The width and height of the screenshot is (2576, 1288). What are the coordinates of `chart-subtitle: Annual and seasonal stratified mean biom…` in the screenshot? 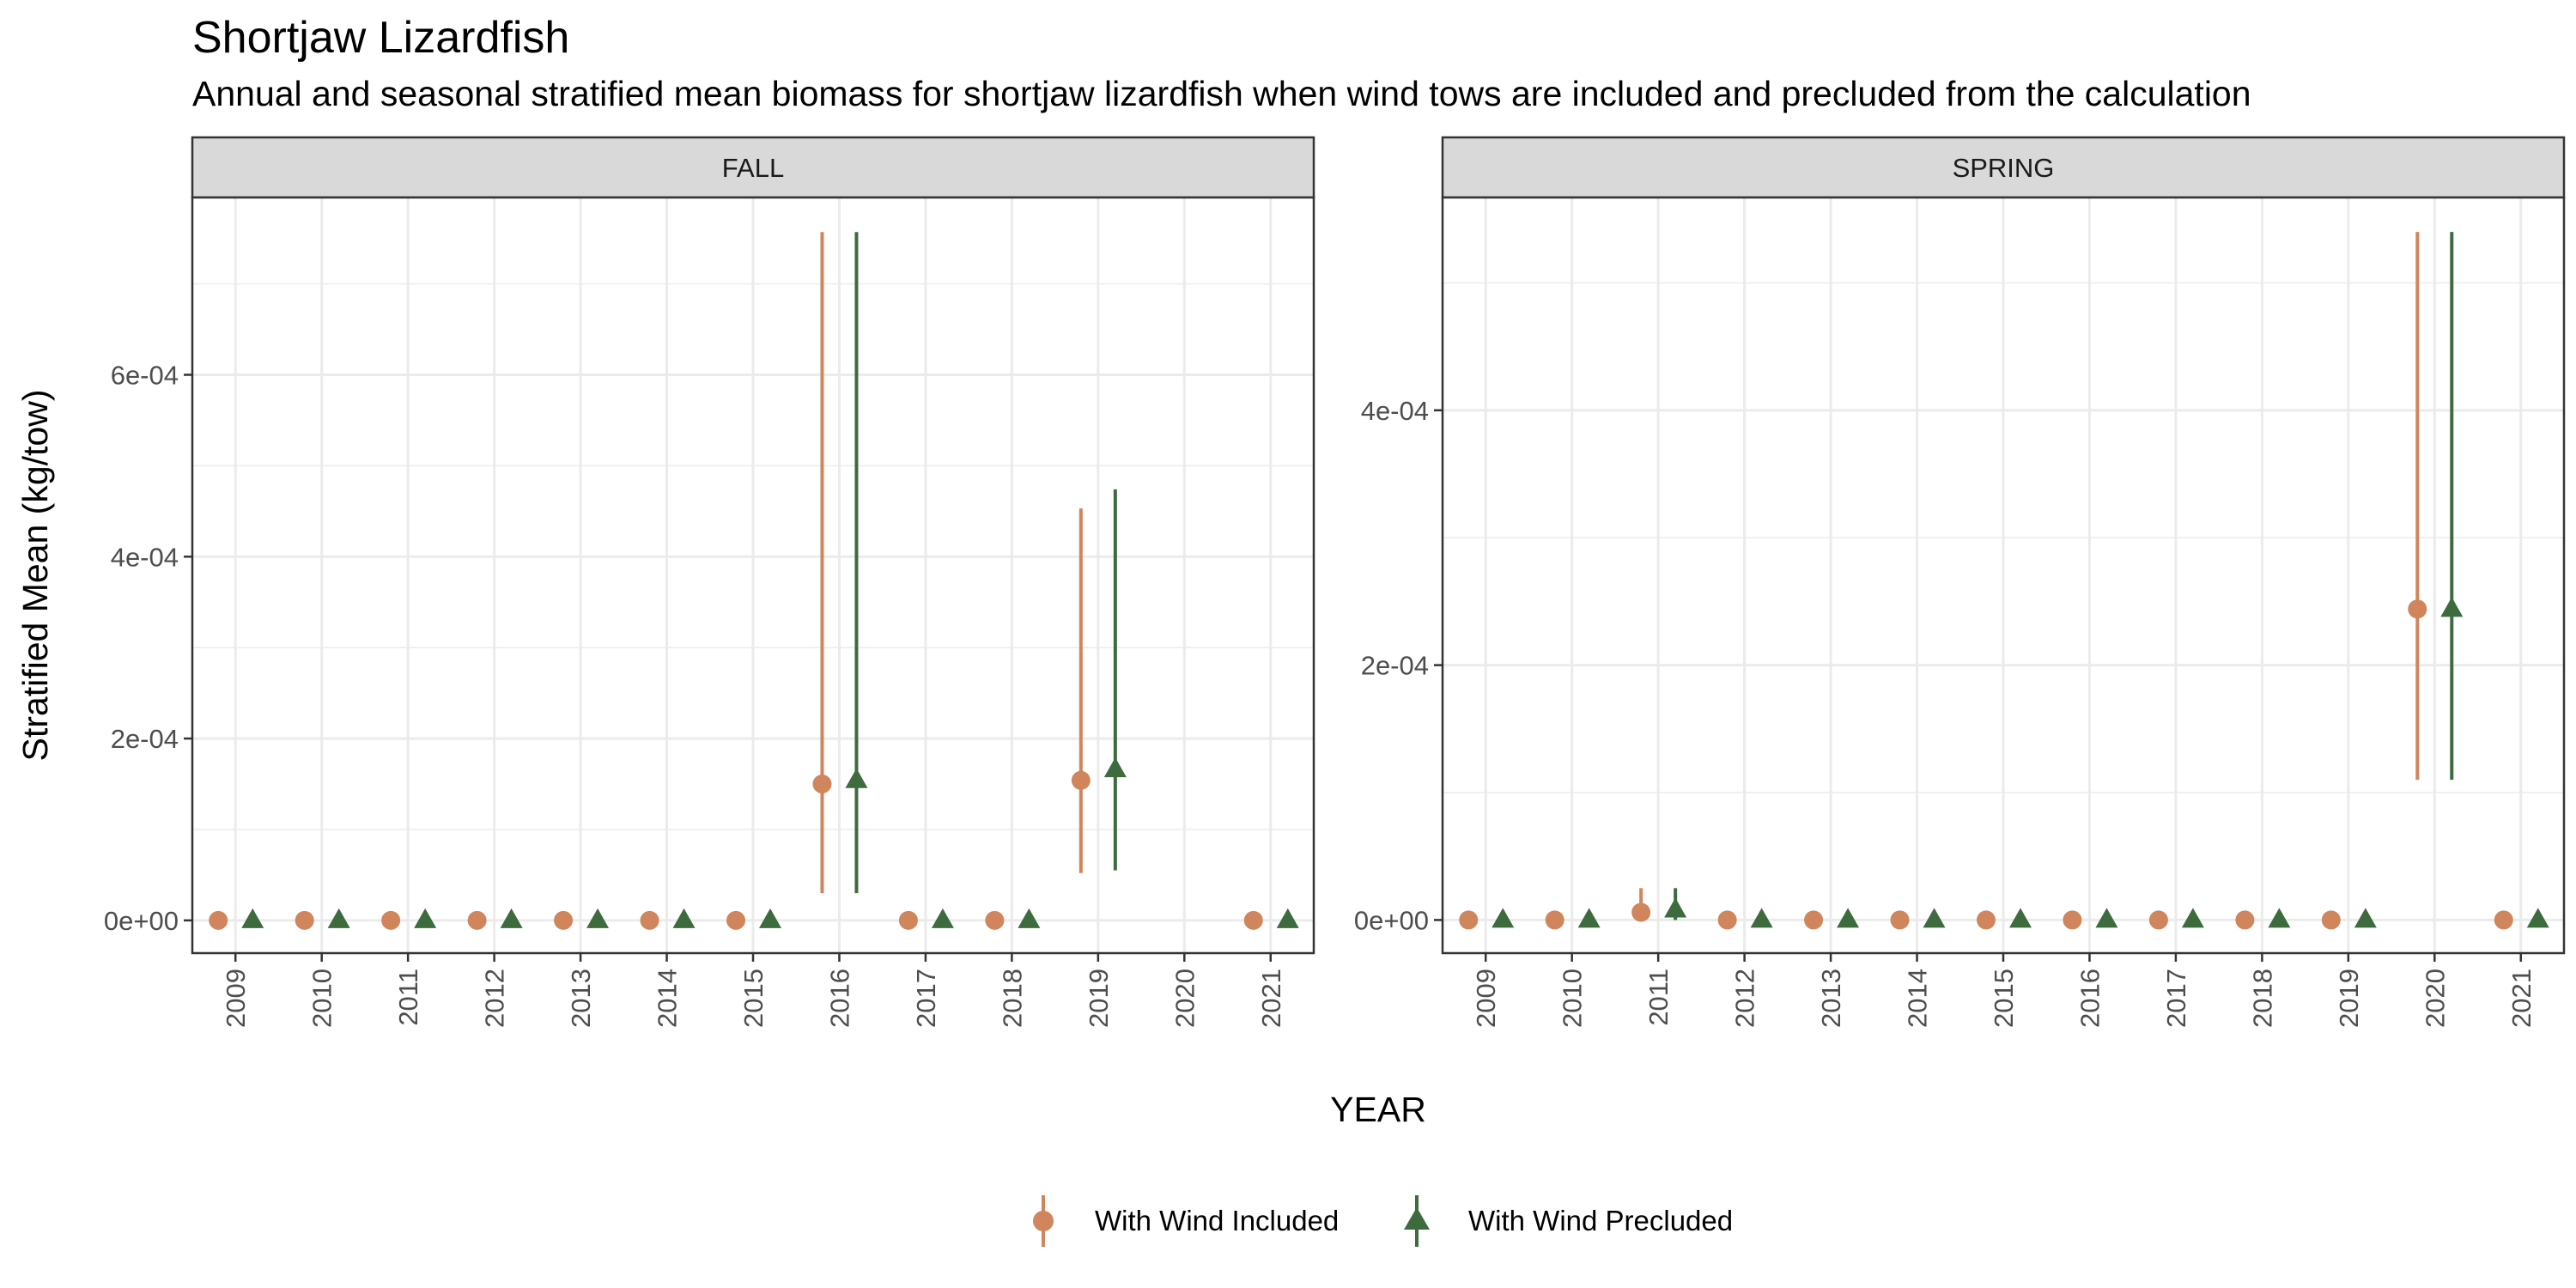 It's located at (1221, 93).